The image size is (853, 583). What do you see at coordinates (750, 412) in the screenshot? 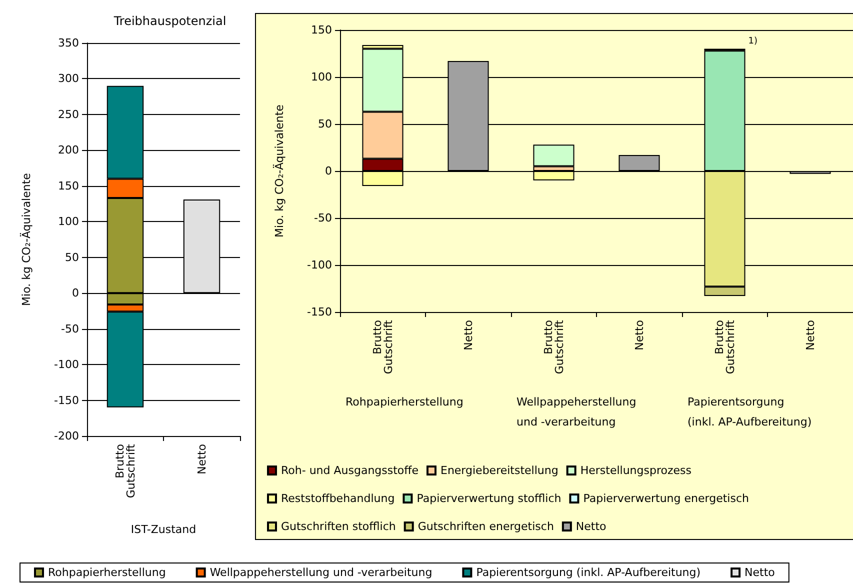
I see `text: Papierentsorgung (inkl. AP-Aufbereitung)` at bounding box center [750, 412].